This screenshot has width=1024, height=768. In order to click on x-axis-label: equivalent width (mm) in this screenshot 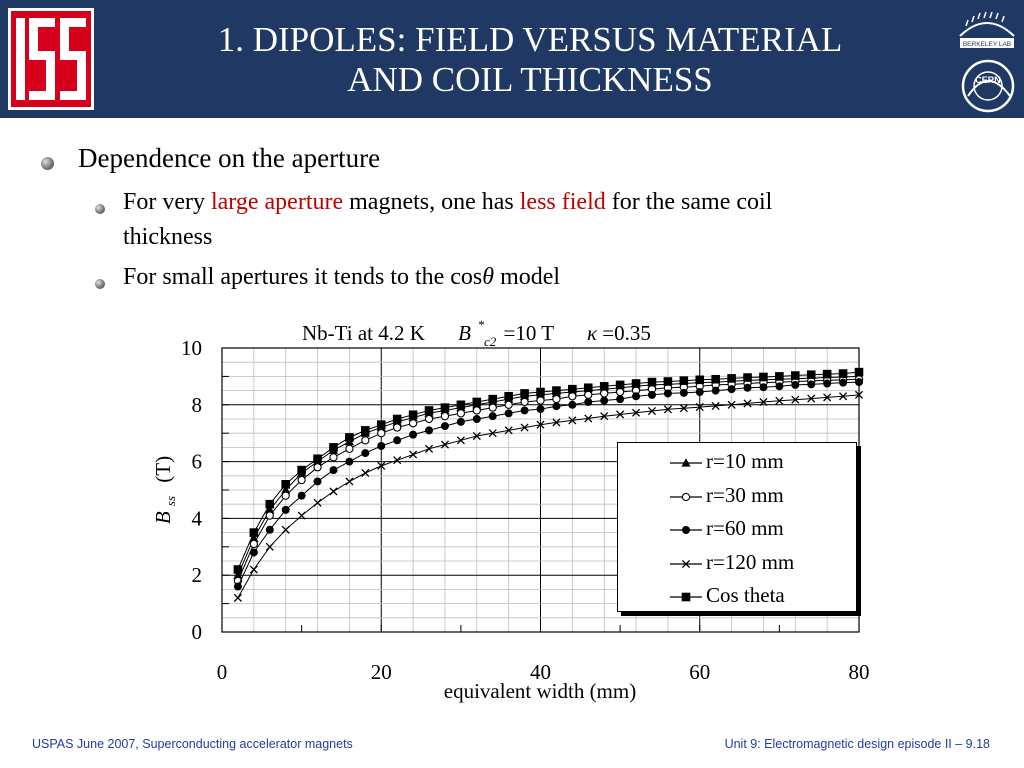, I will do `click(540, 691)`.